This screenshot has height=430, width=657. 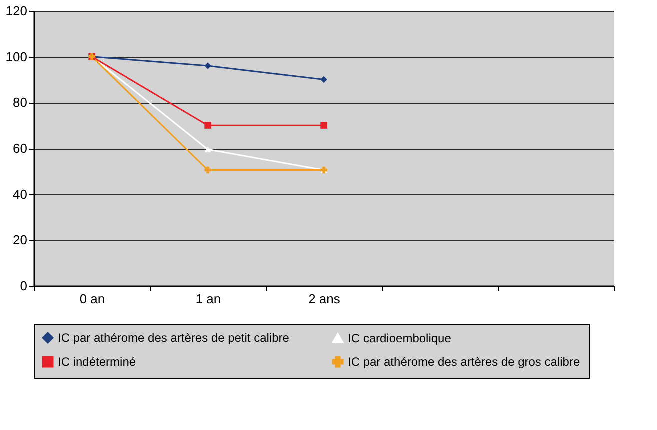 What do you see at coordinates (20, 102) in the screenshot?
I see `y-tick-label: 80` at bounding box center [20, 102].